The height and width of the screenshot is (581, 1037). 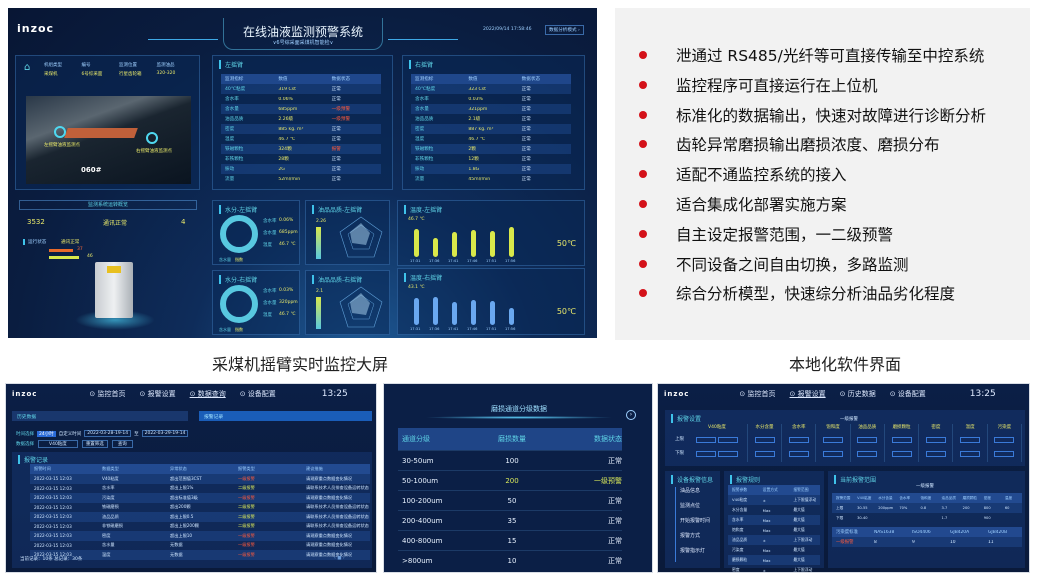 I want to click on table-cell: 11, so click(x=991, y=542).